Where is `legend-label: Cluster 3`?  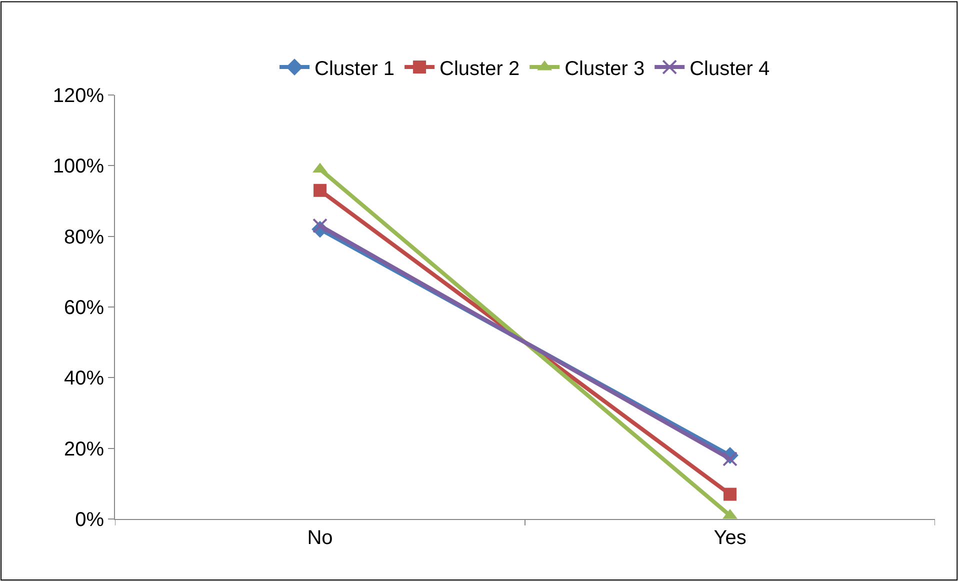
legend-label: Cluster 3 is located at coordinates (604, 69).